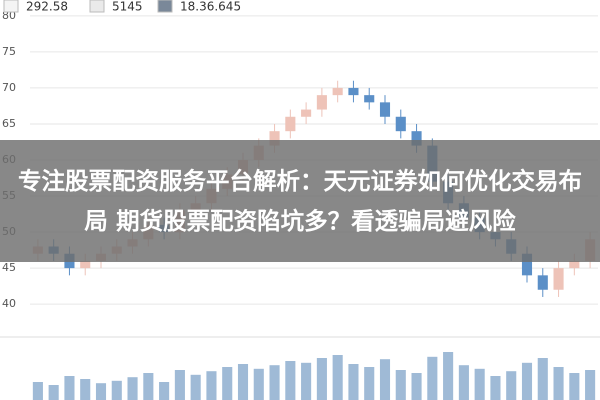 The image size is (600, 400). I want to click on header-value: 5145, so click(127, 7).